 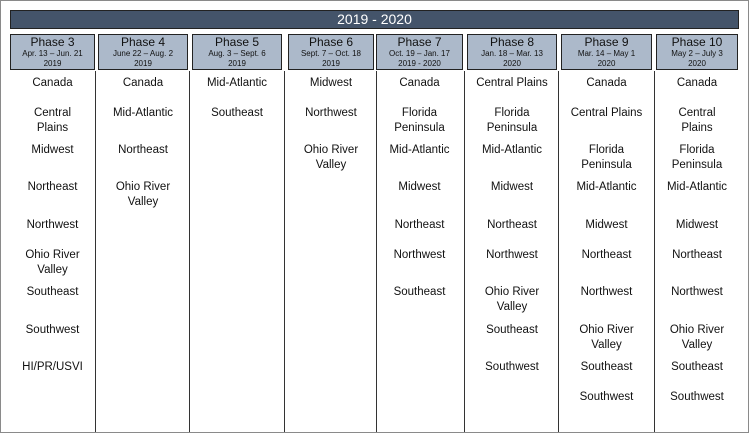 I want to click on phase-header: Phase 3 Apr. 13 – Jun. 21 2019, so click(x=52, y=52).